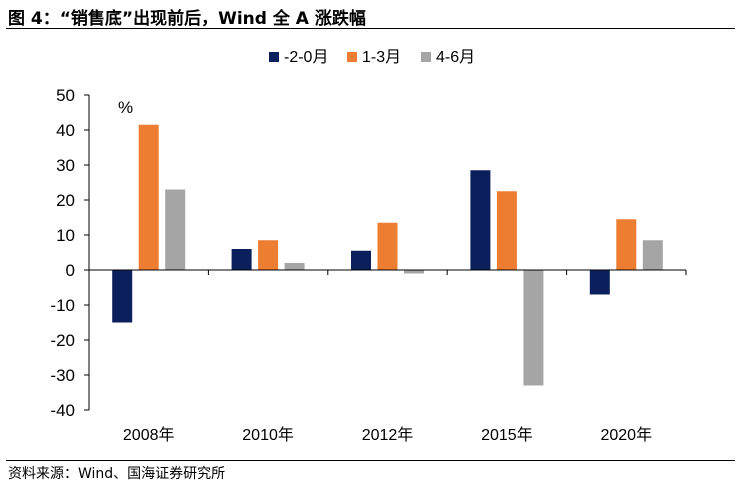  What do you see at coordinates (65, 130) in the screenshot?
I see `y-tick-label: 40` at bounding box center [65, 130].